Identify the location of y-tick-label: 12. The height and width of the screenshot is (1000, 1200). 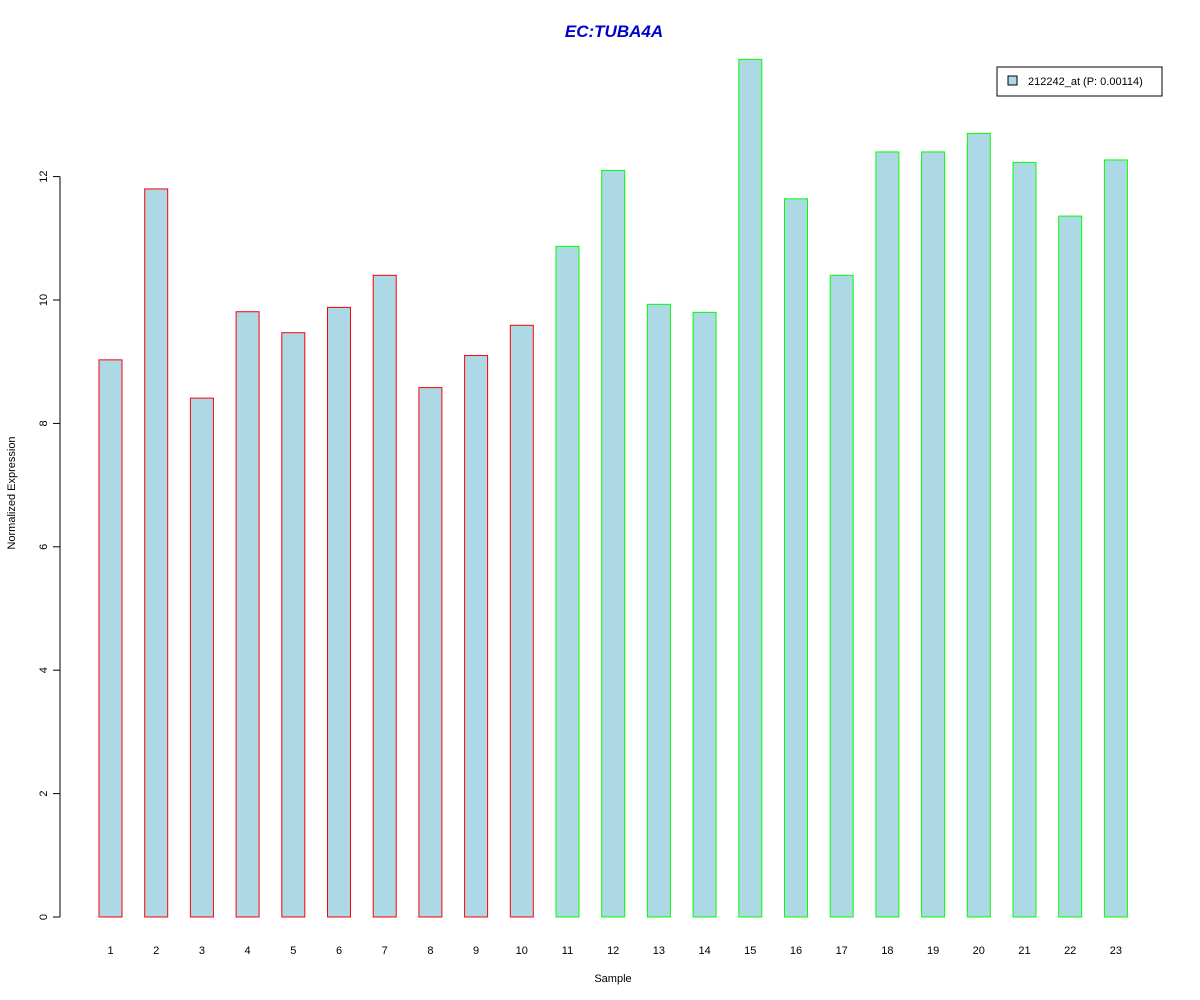
(44, 176).